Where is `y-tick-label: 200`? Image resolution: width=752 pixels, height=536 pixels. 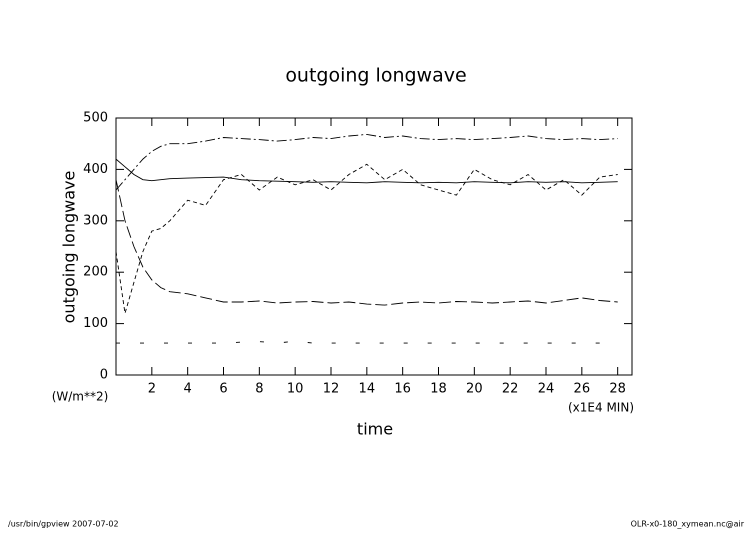
y-tick-label: 200 is located at coordinates (95, 272).